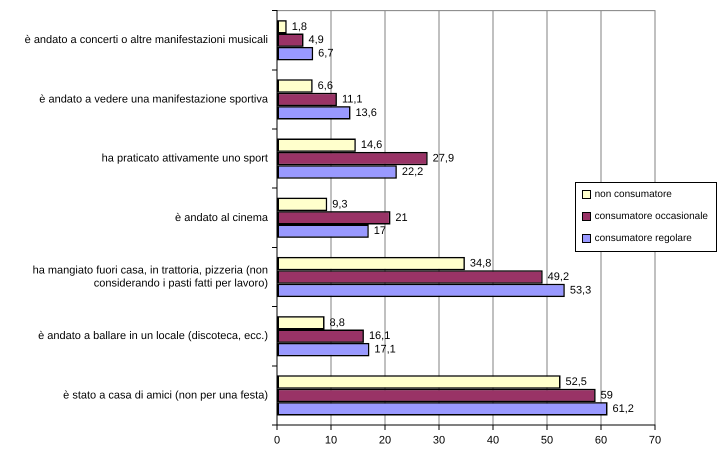 The height and width of the screenshot is (451, 718). Describe the element at coordinates (443, 158) in the screenshot. I see `data-label: 27,9` at that location.